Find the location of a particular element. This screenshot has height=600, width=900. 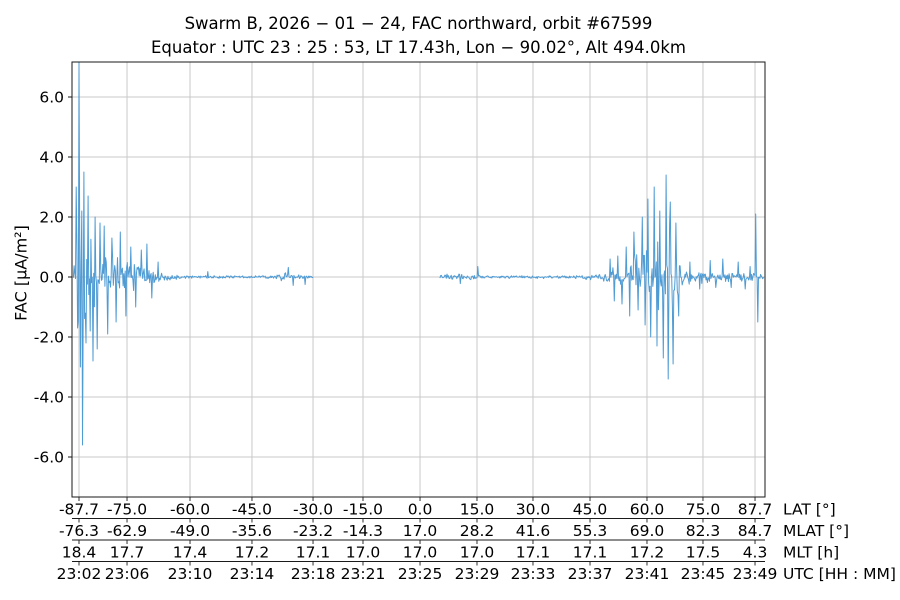

y-tick-label: -2.0 is located at coordinates (49, 338).